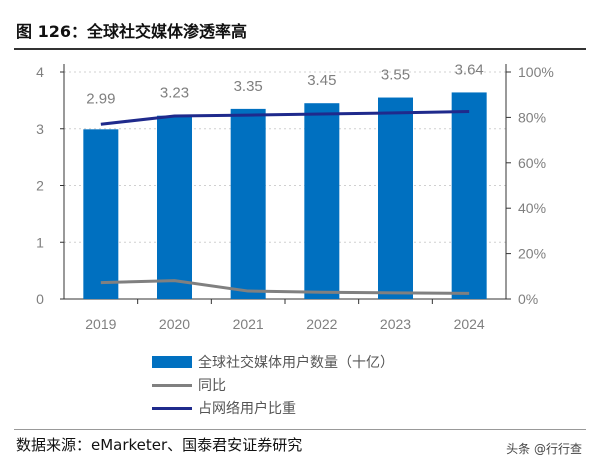  Describe the element at coordinates (212, 386) in the screenshot. I see `legend-label: 同比` at that location.